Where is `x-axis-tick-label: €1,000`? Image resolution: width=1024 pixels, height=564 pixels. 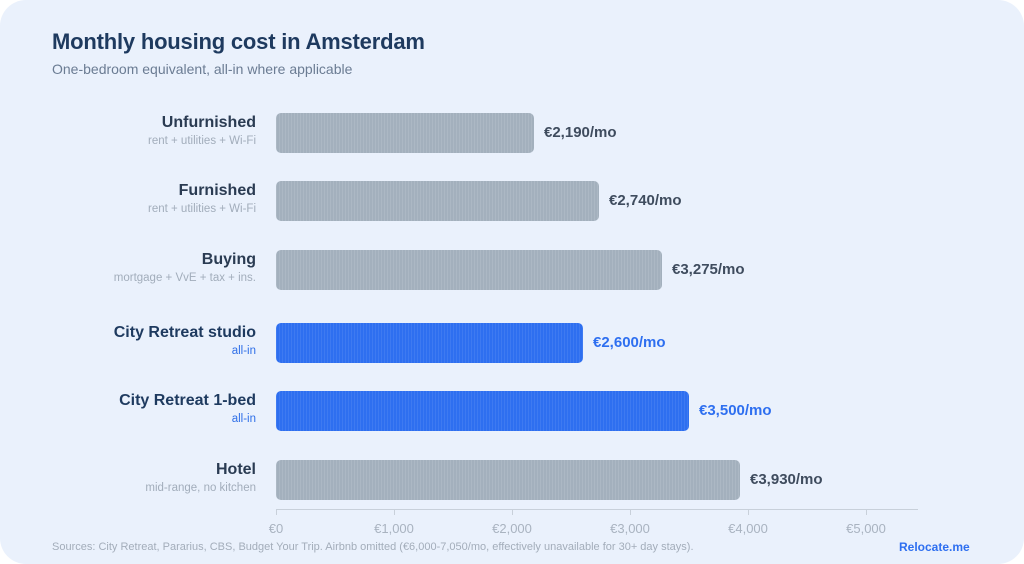
x-axis-tick-label: €1,000 is located at coordinates (394, 528).